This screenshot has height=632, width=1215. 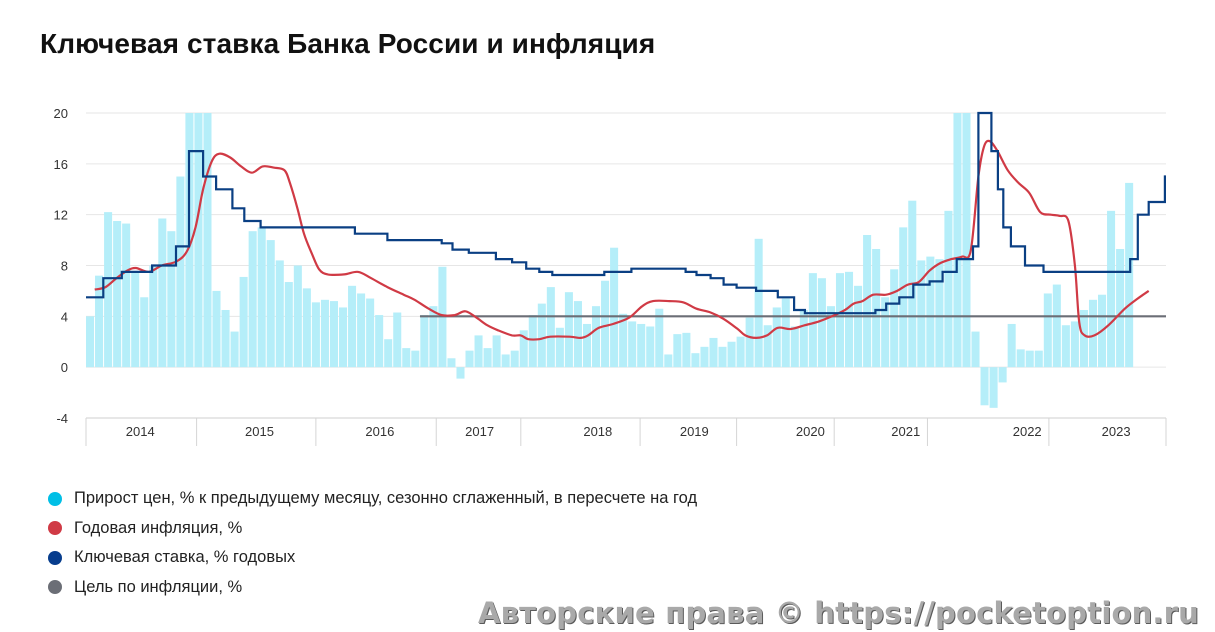 What do you see at coordinates (158, 586) in the screenshot?
I see `legend-label-inflation-target: Цель по инфляции, %` at bounding box center [158, 586].